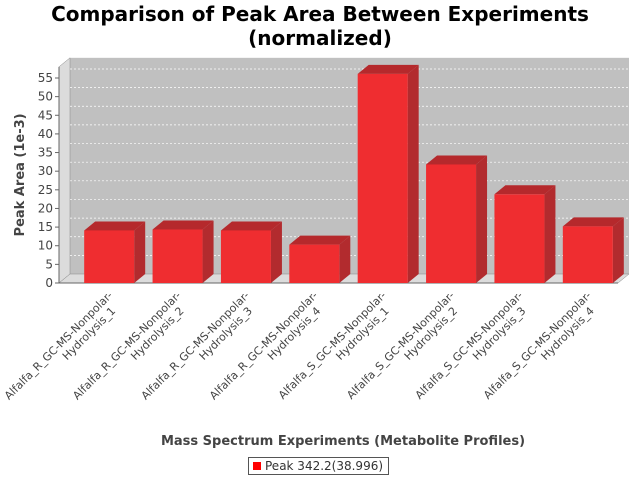 This screenshot has width=640, height=480. What do you see at coordinates (45, 208) in the screenshot?
I see `y-tick-label: 20` at bounding box center [45, 208].